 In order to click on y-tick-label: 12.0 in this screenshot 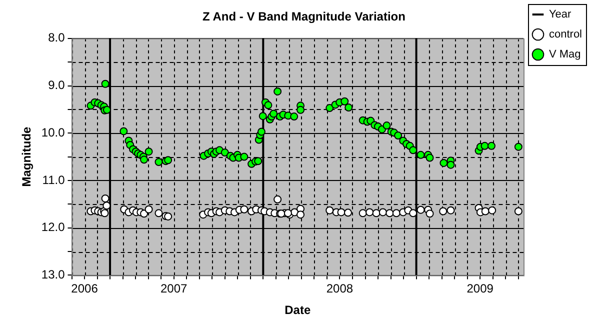, I will do `click(53, 227)`.